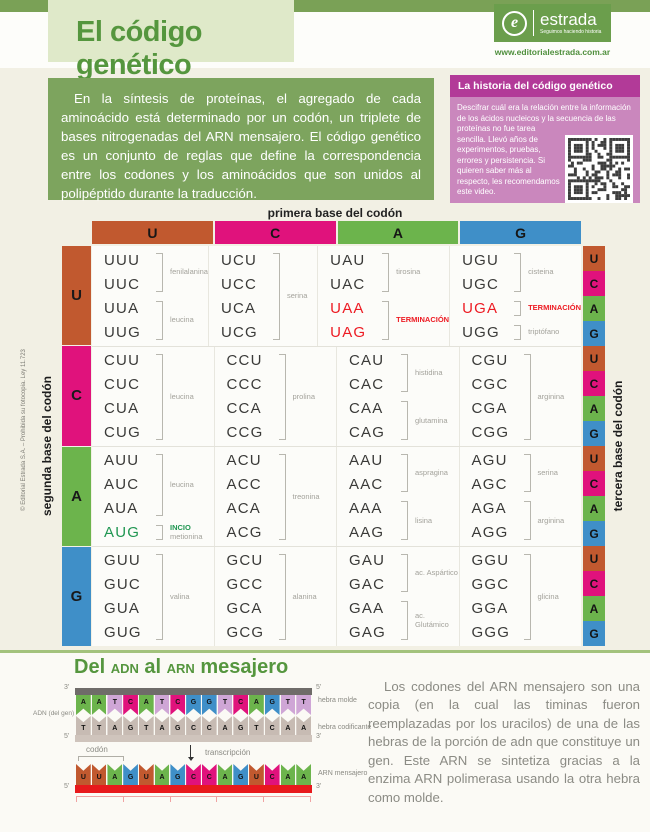  I want to click on first-base-header-A: A, so click(398, 232).